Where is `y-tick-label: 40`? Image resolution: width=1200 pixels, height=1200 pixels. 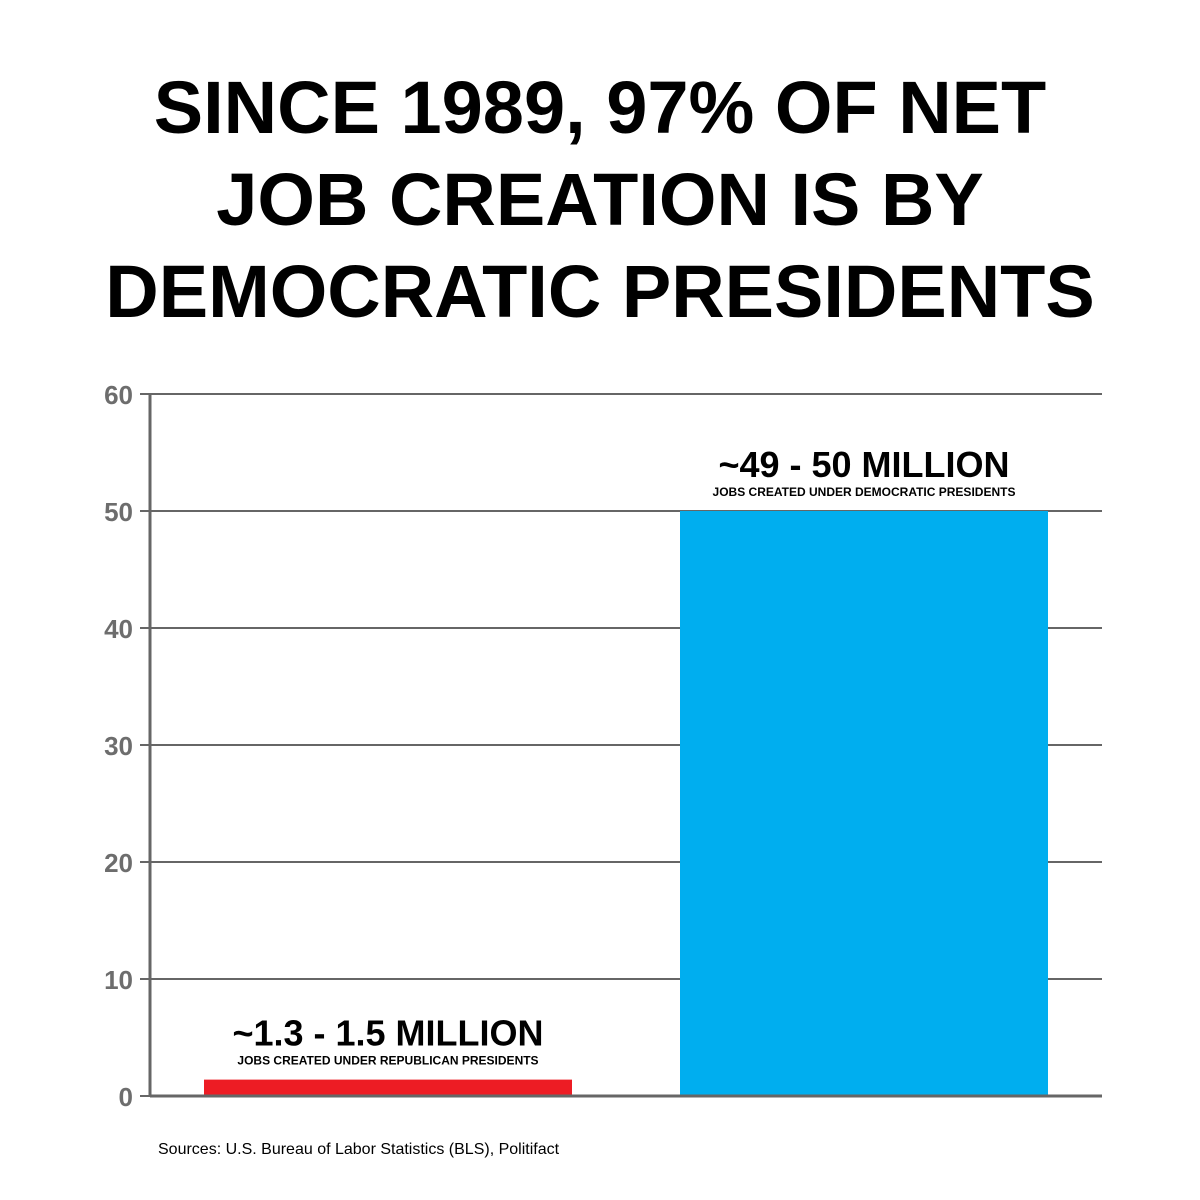
y-tick-label: 40 is located at coordinates (118, 629).